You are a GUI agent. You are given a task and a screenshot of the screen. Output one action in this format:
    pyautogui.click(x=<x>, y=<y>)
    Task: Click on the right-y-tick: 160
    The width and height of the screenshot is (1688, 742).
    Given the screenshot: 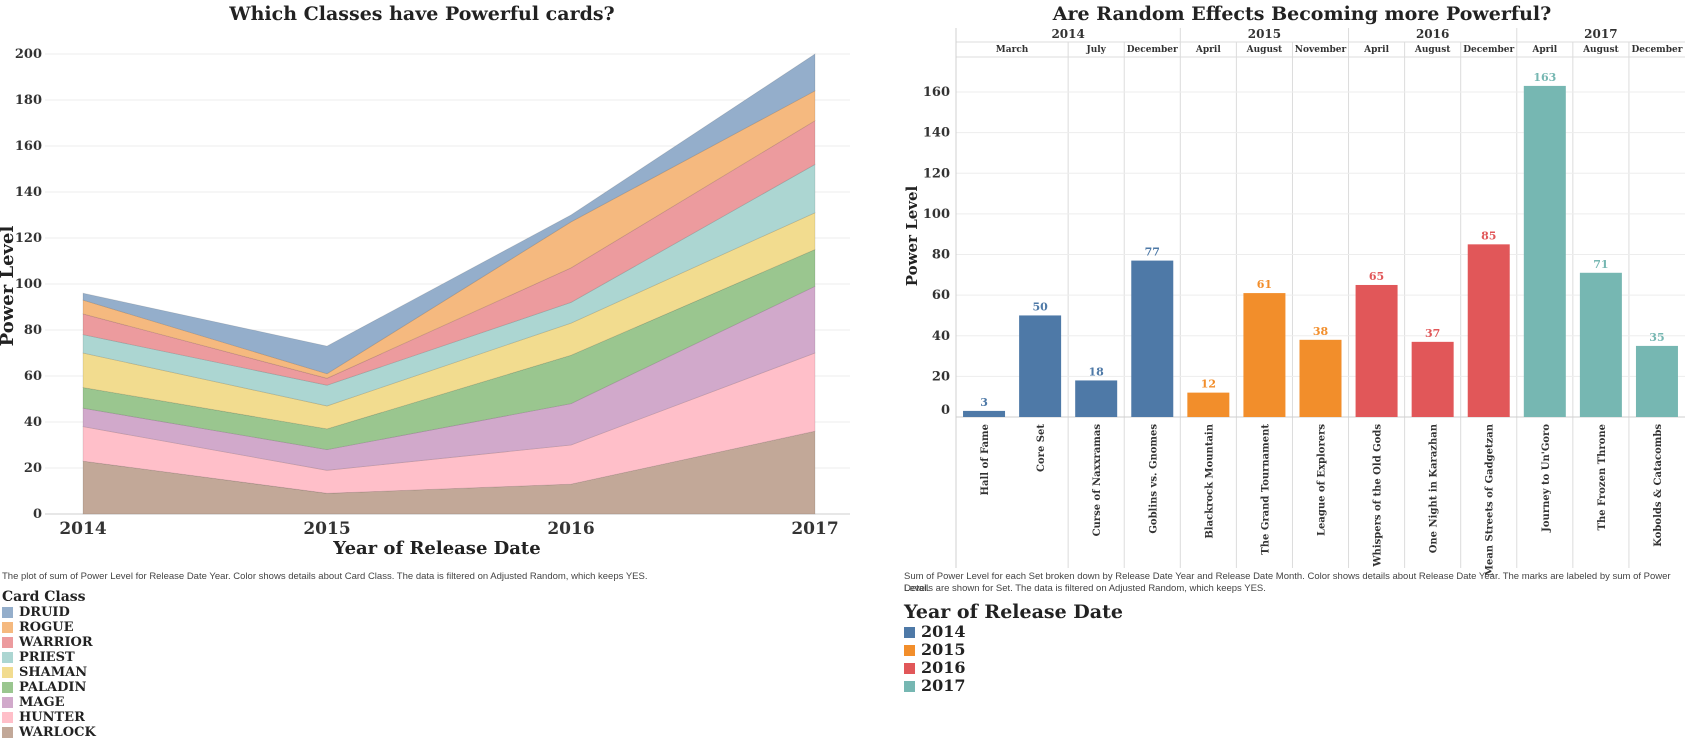 What is the action you would take?
    pyautogui.click(x=936, y=92)
    